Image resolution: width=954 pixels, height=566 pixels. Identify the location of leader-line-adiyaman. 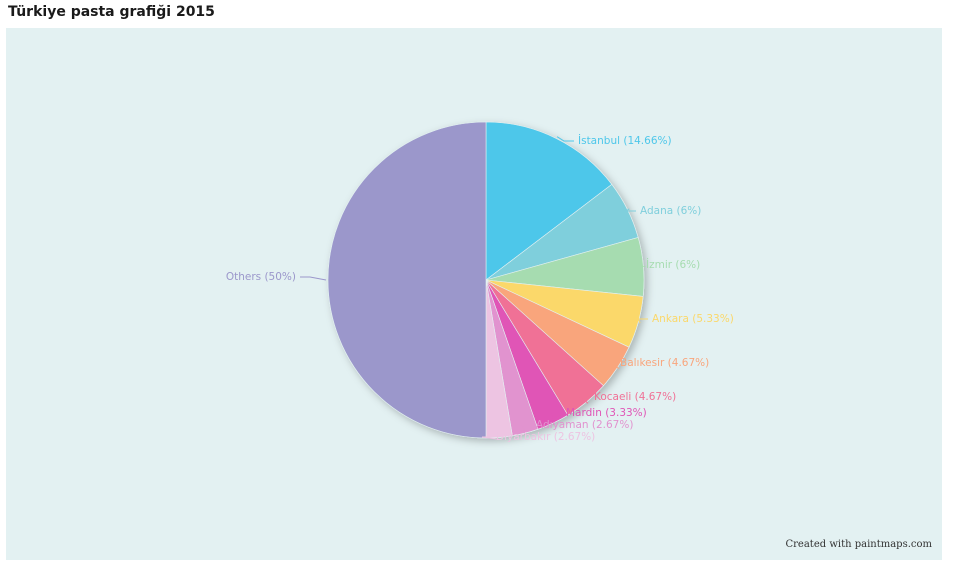
(526, 430).